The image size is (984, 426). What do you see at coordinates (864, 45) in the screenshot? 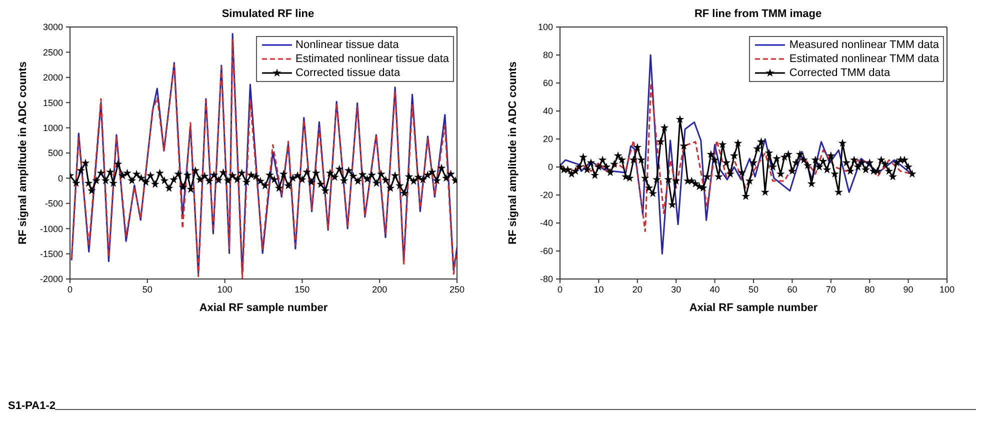
I see `legend-label: Measured nonlinear TMM data` at bounding box center [864, 45].